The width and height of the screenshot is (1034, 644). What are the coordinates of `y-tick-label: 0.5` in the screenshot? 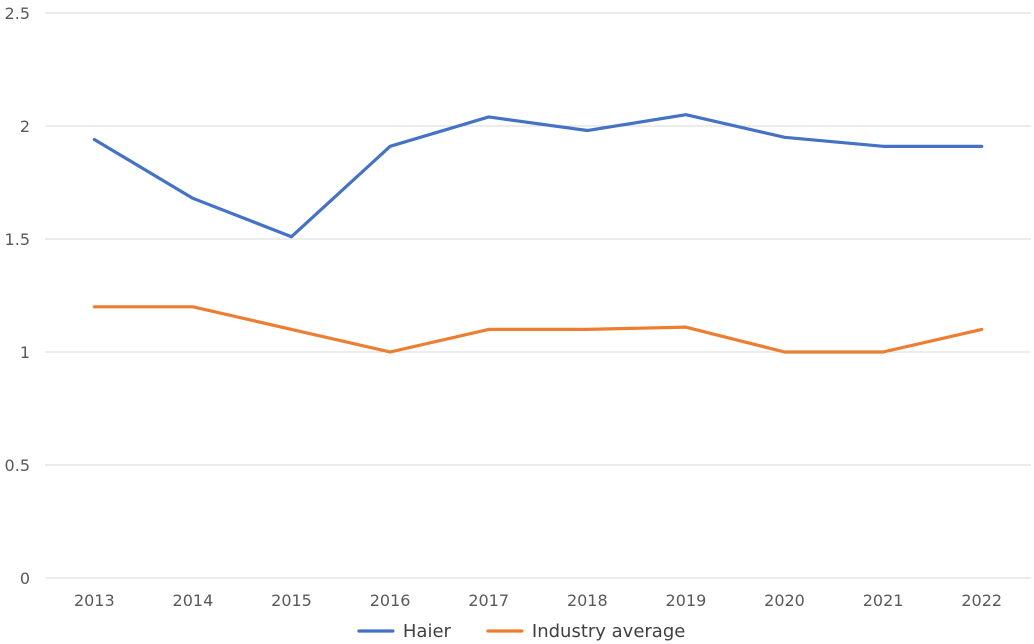 It's located at (17, 465).